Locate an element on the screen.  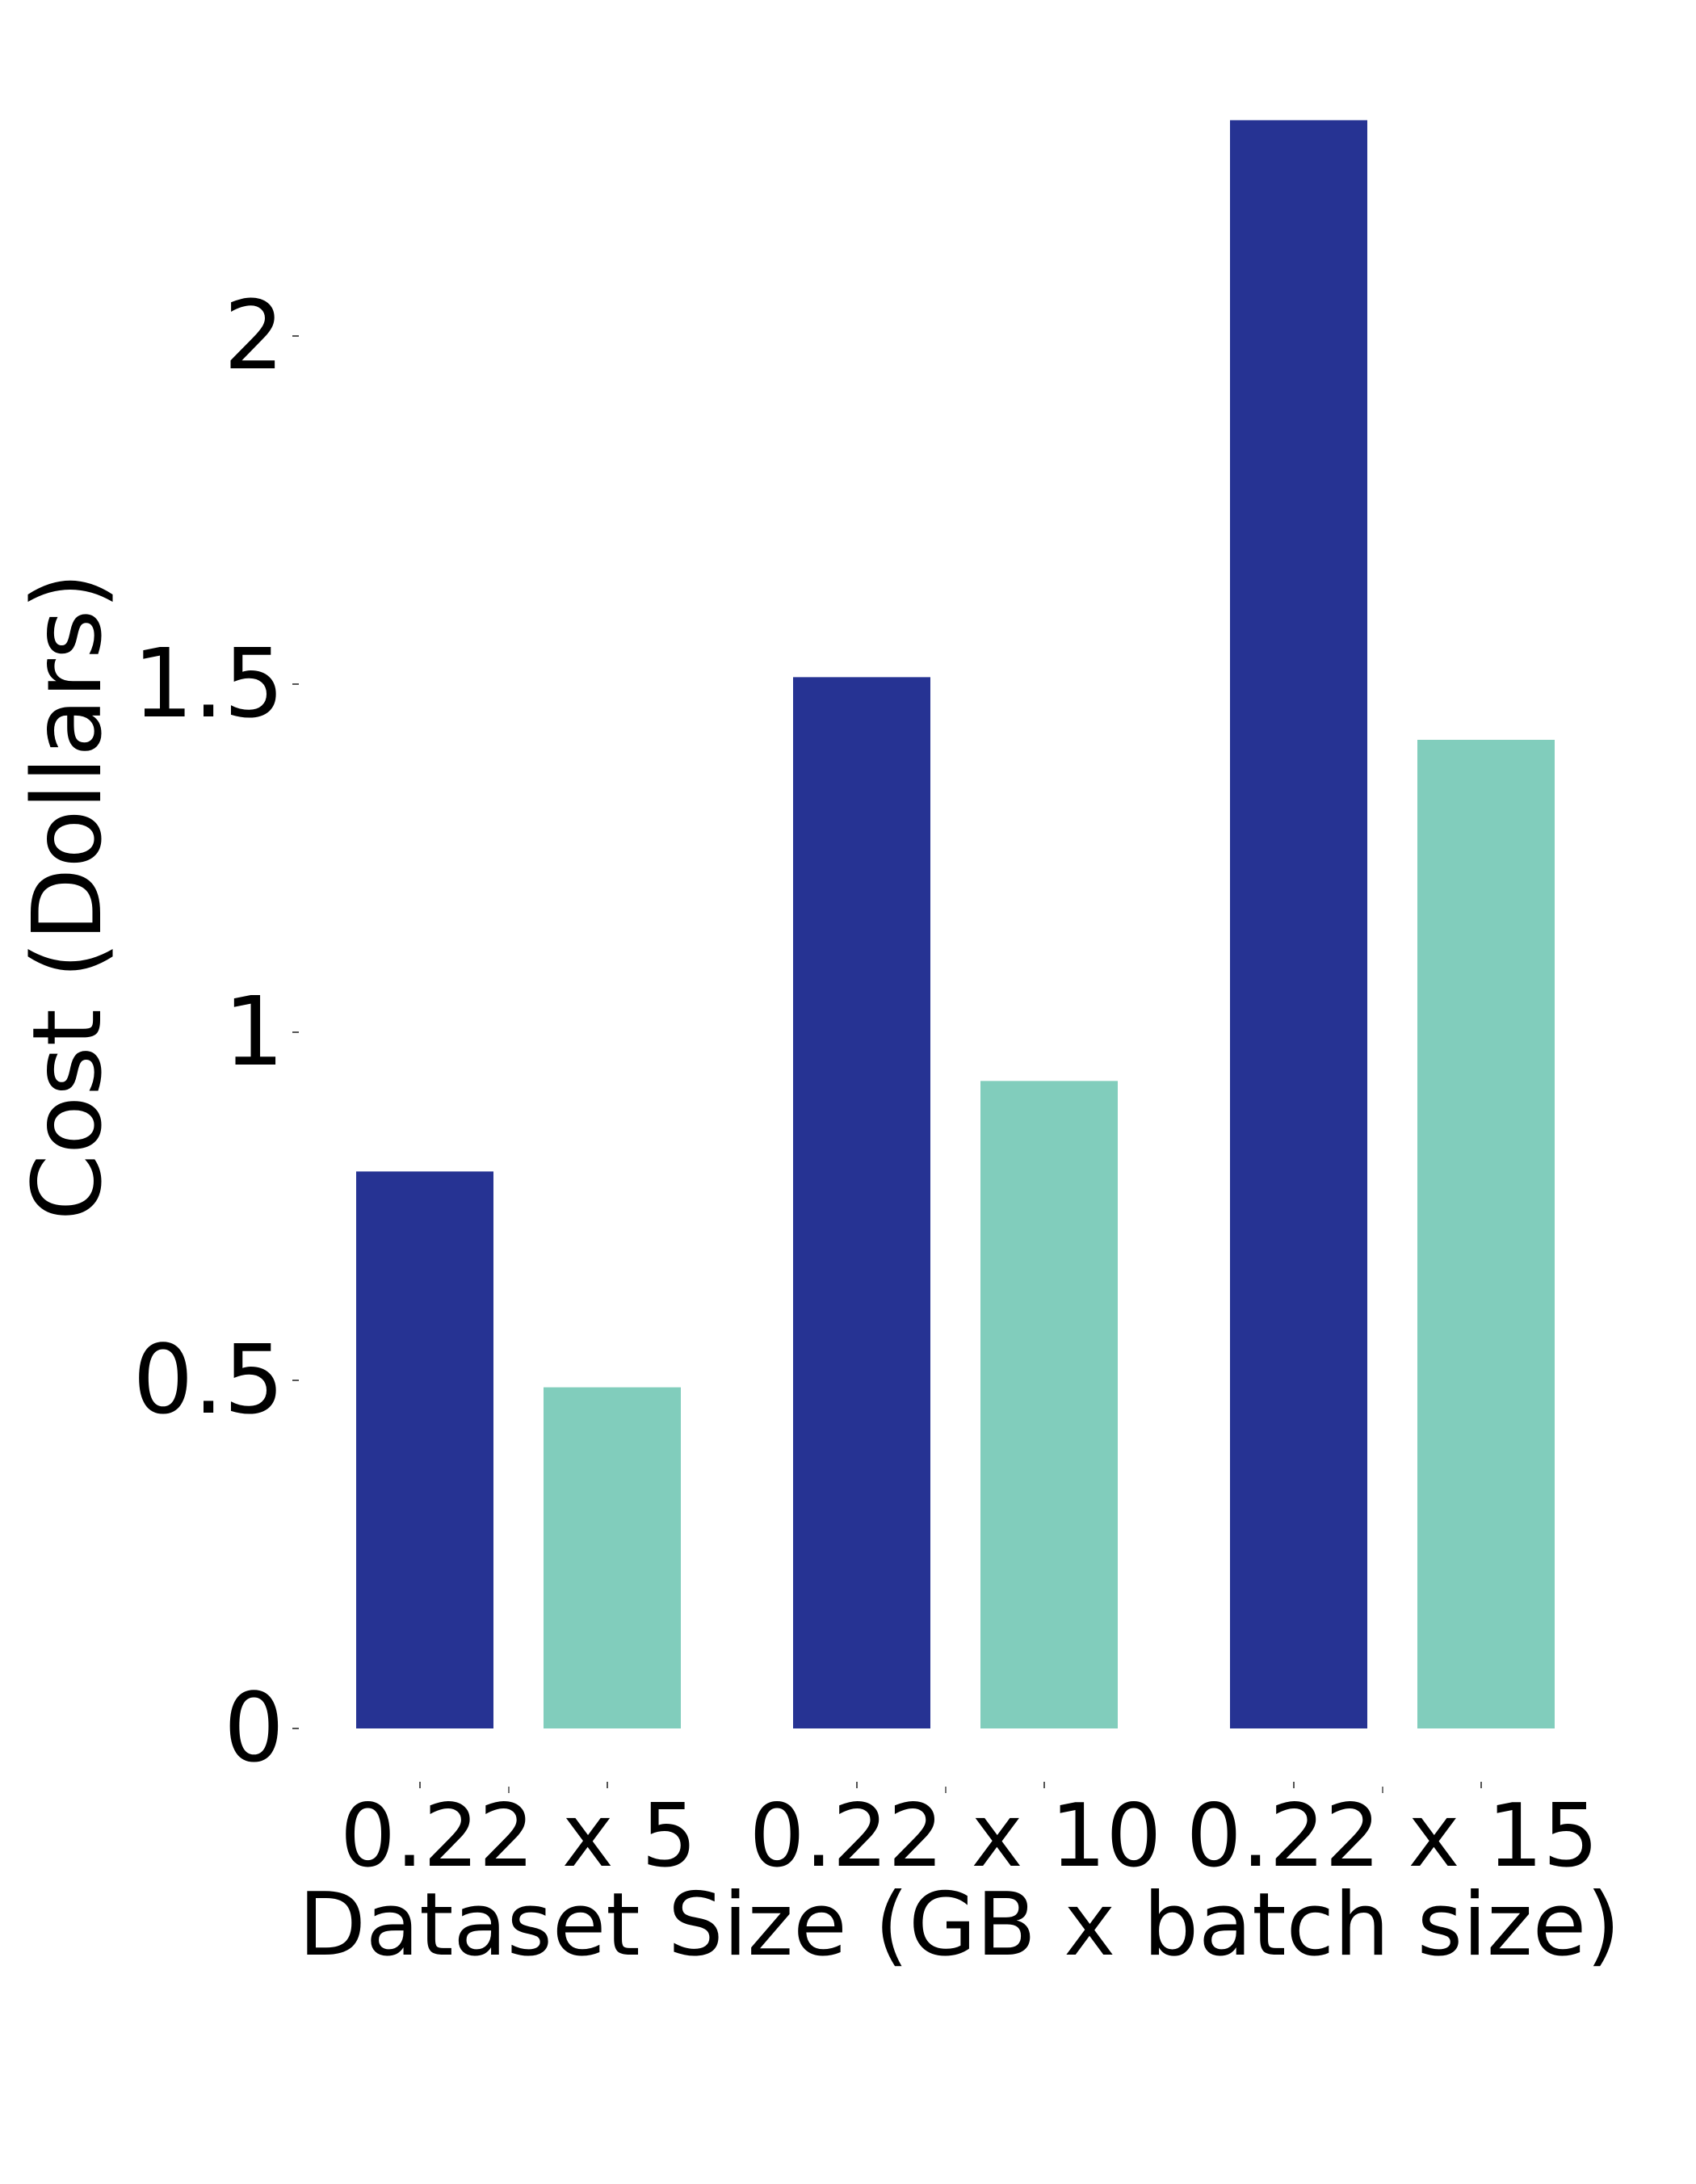
y-tick-label: 0 is located at coordinates (254, 1727).